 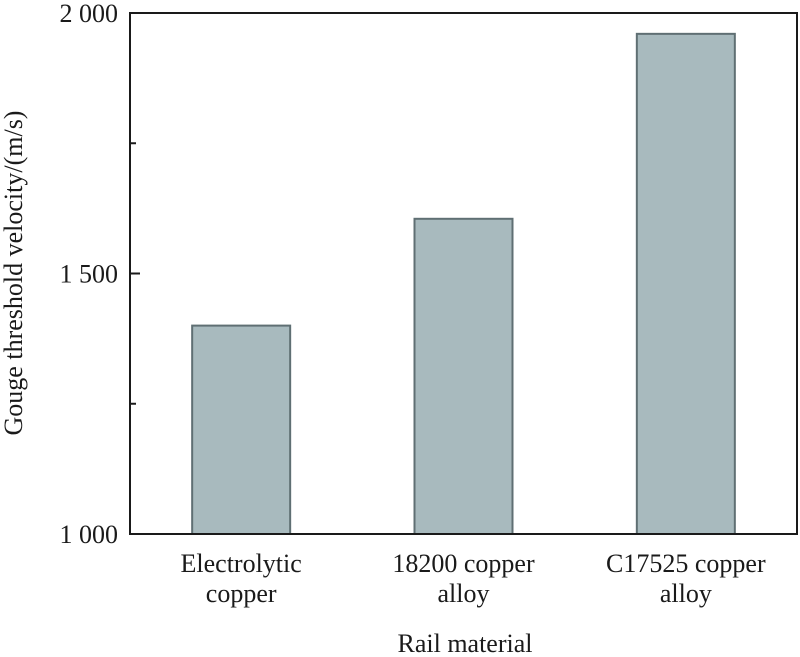 What do you see at coordinates (89, 14) in the screenshot?
I see `y-tick-label: 2 000` at bounding box center [89, 14].